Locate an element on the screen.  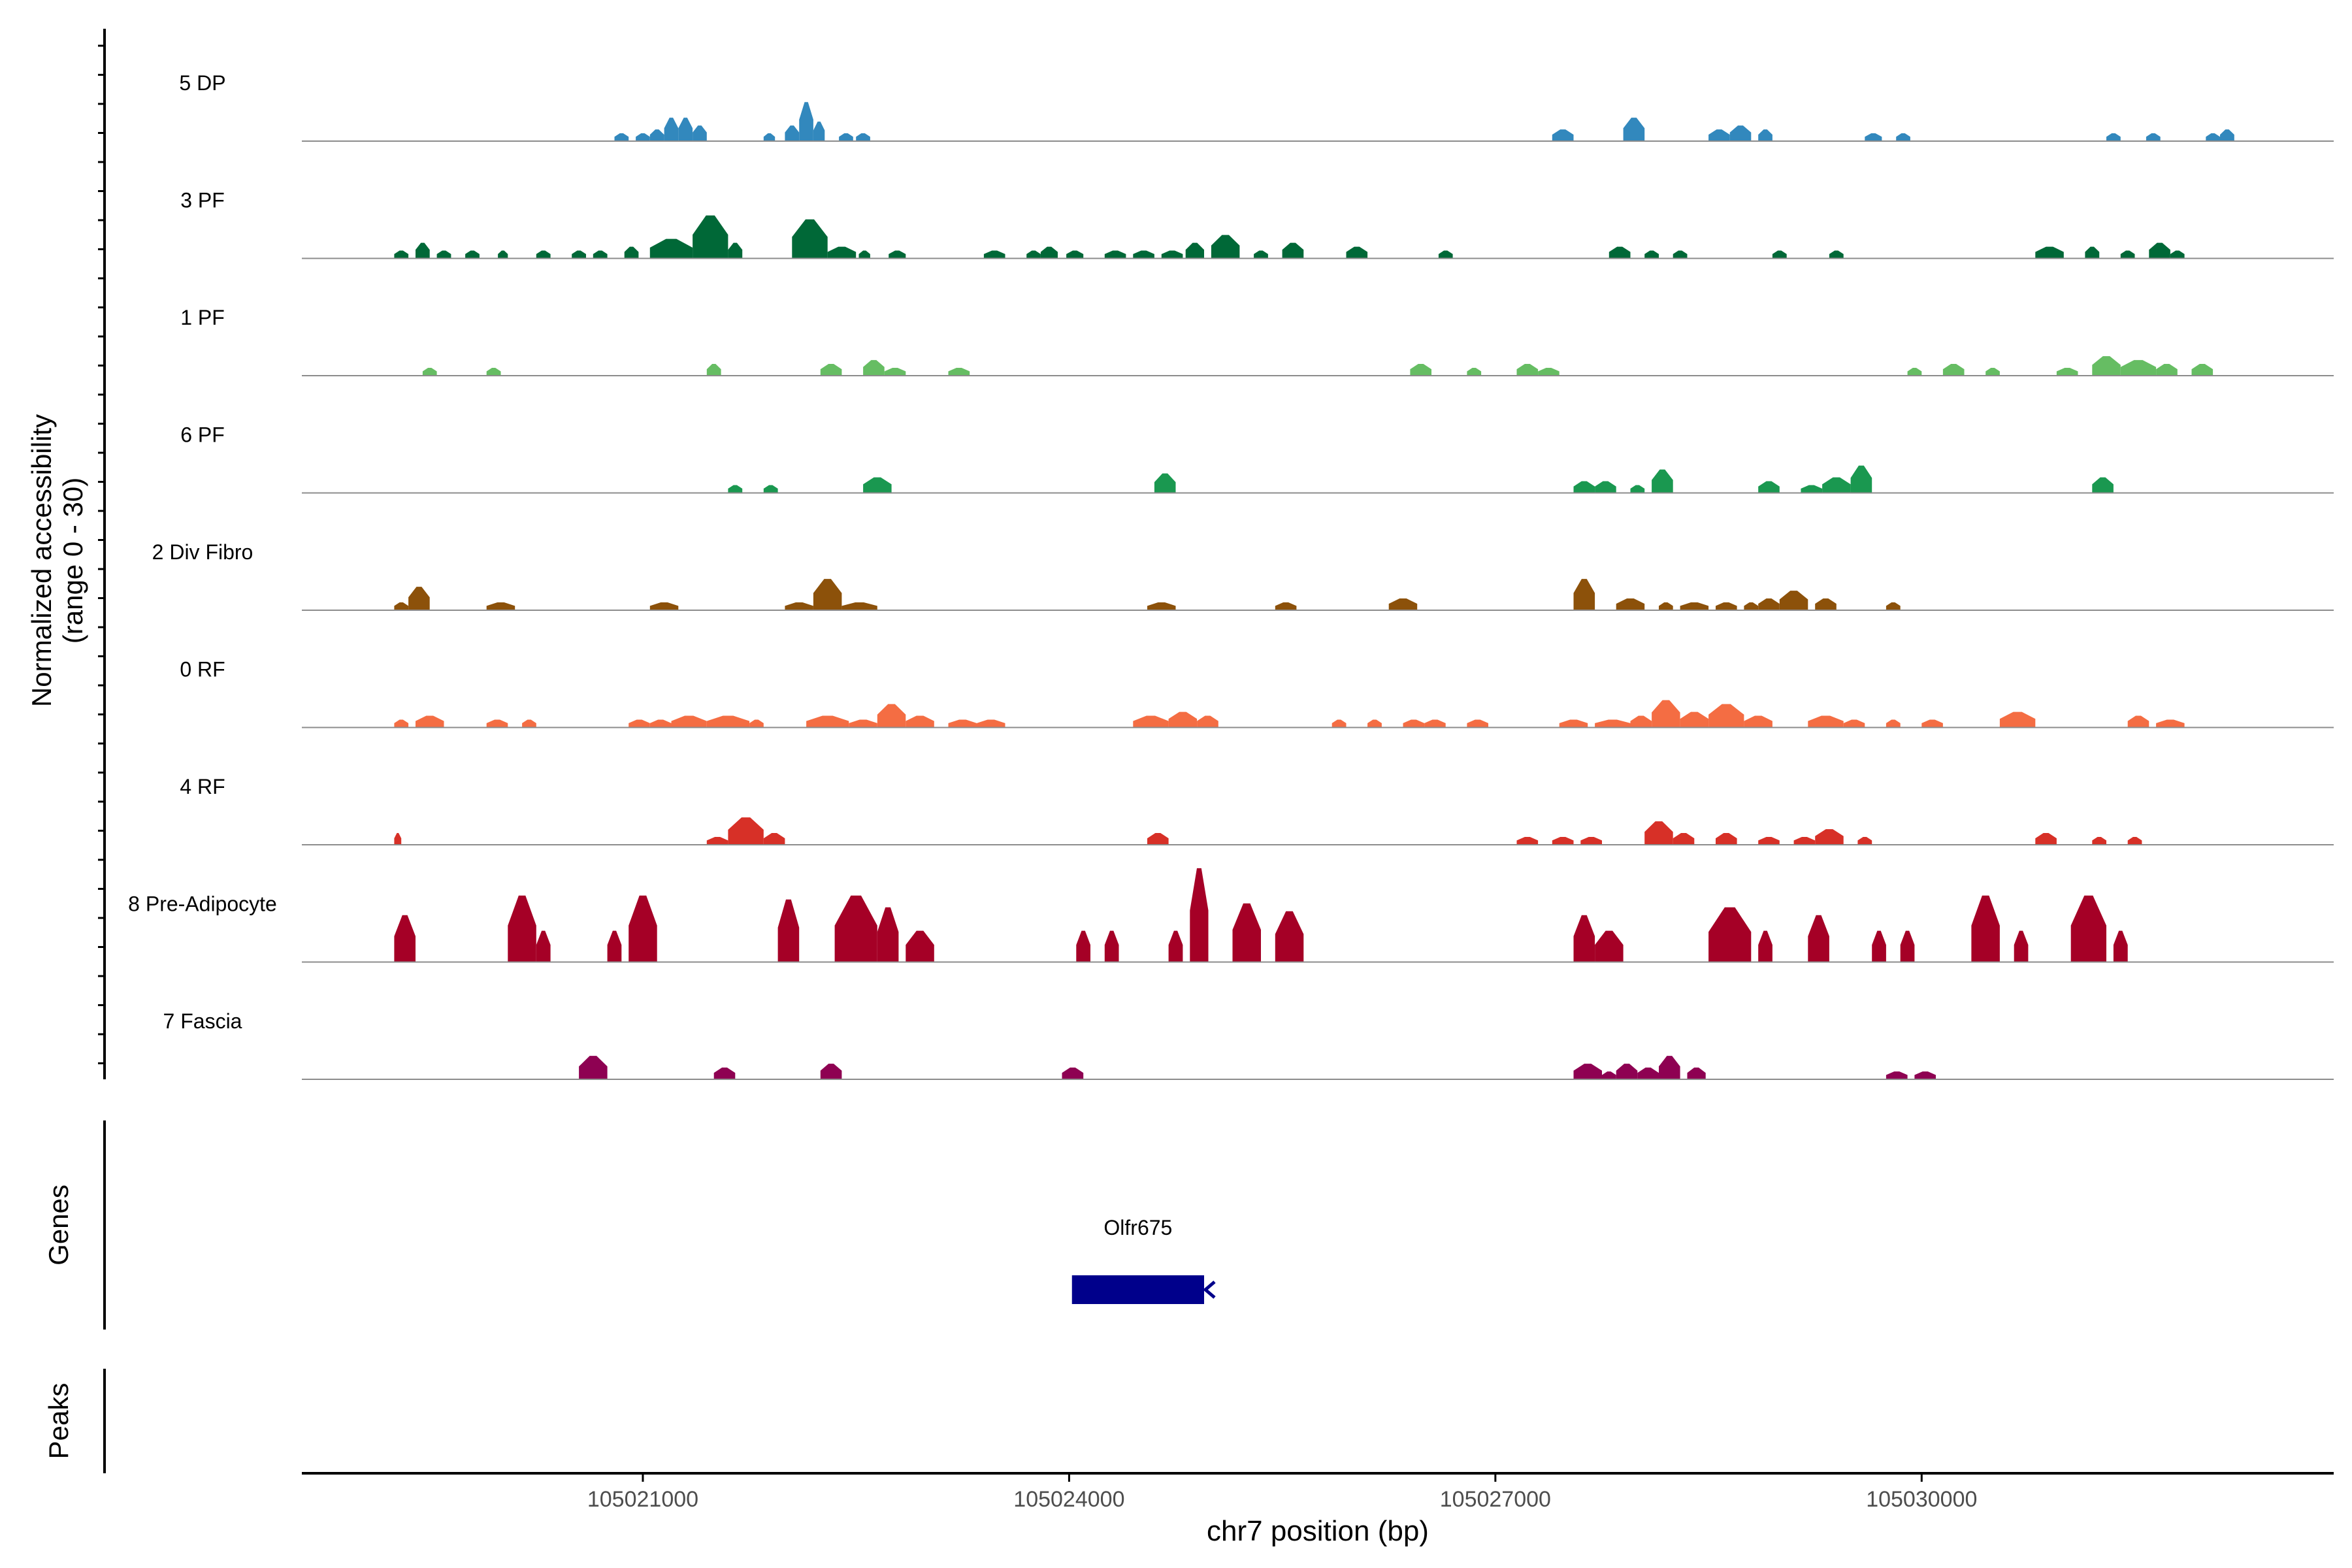
track-5: 2 Div Fibro is located at coordinates (1243, 575).